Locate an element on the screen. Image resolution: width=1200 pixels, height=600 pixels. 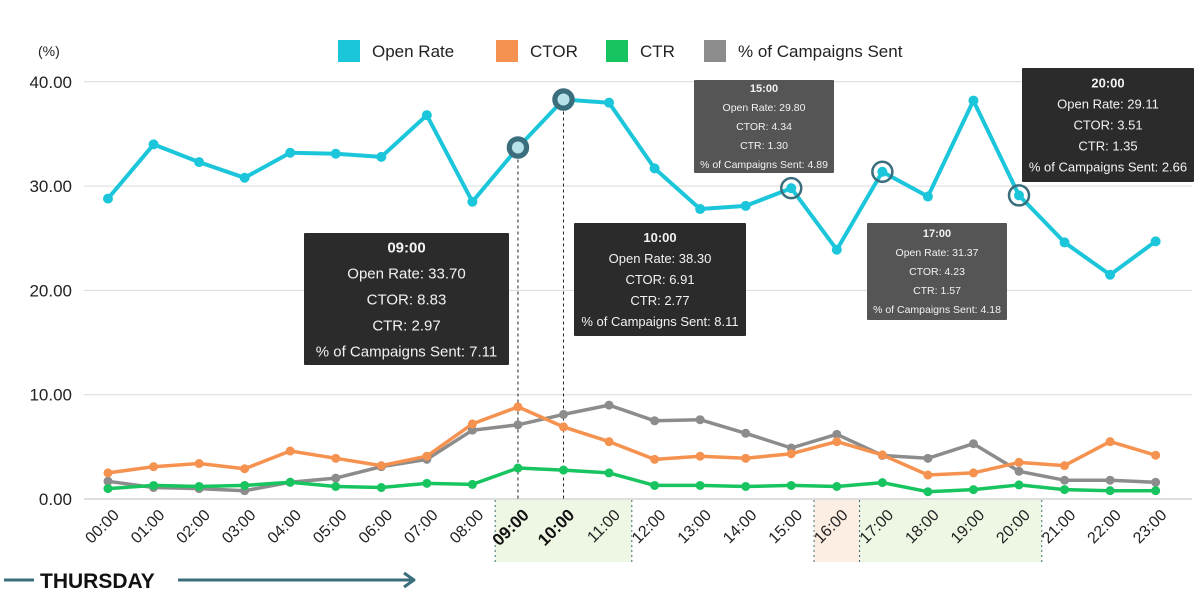
highlight-ring-2000 is located at coordinates (1019, 195).